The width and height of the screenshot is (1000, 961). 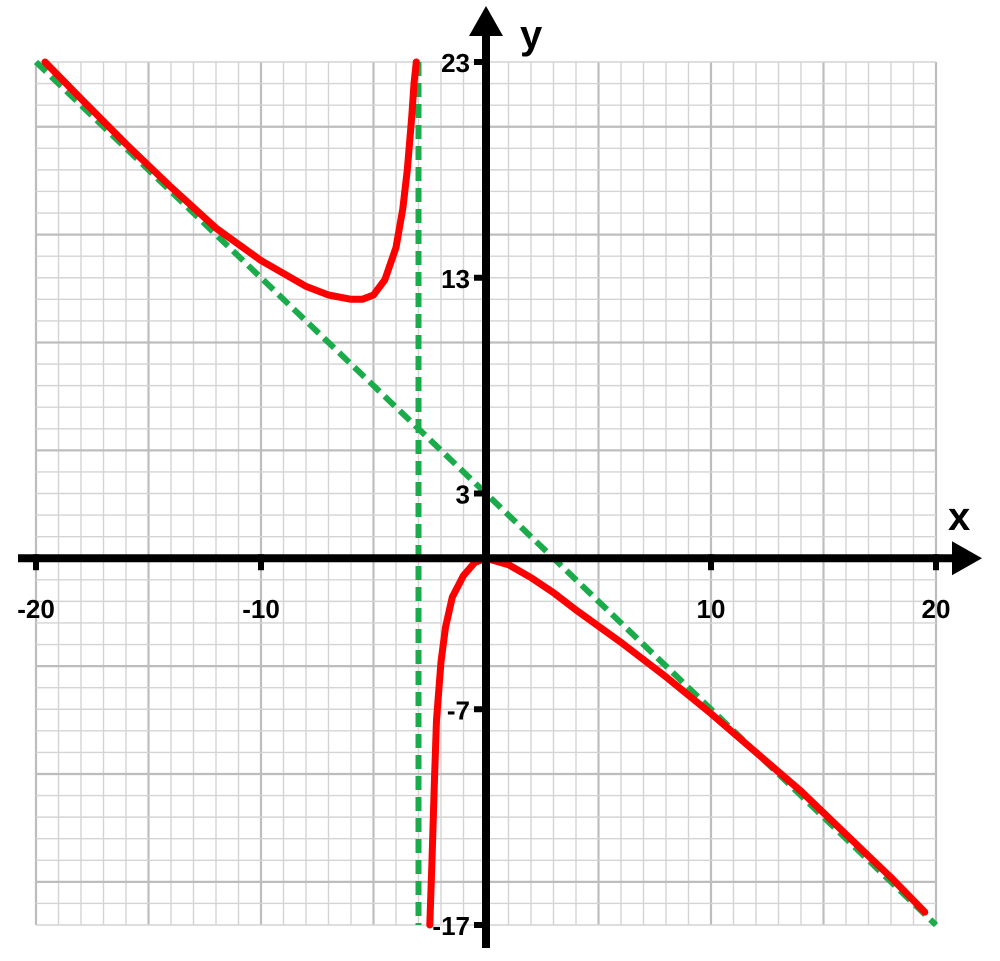 What do you see at coordinates (463, 495) in the screenshot?
I see `y-tick-label: 3` at bounding box center [463, 495].